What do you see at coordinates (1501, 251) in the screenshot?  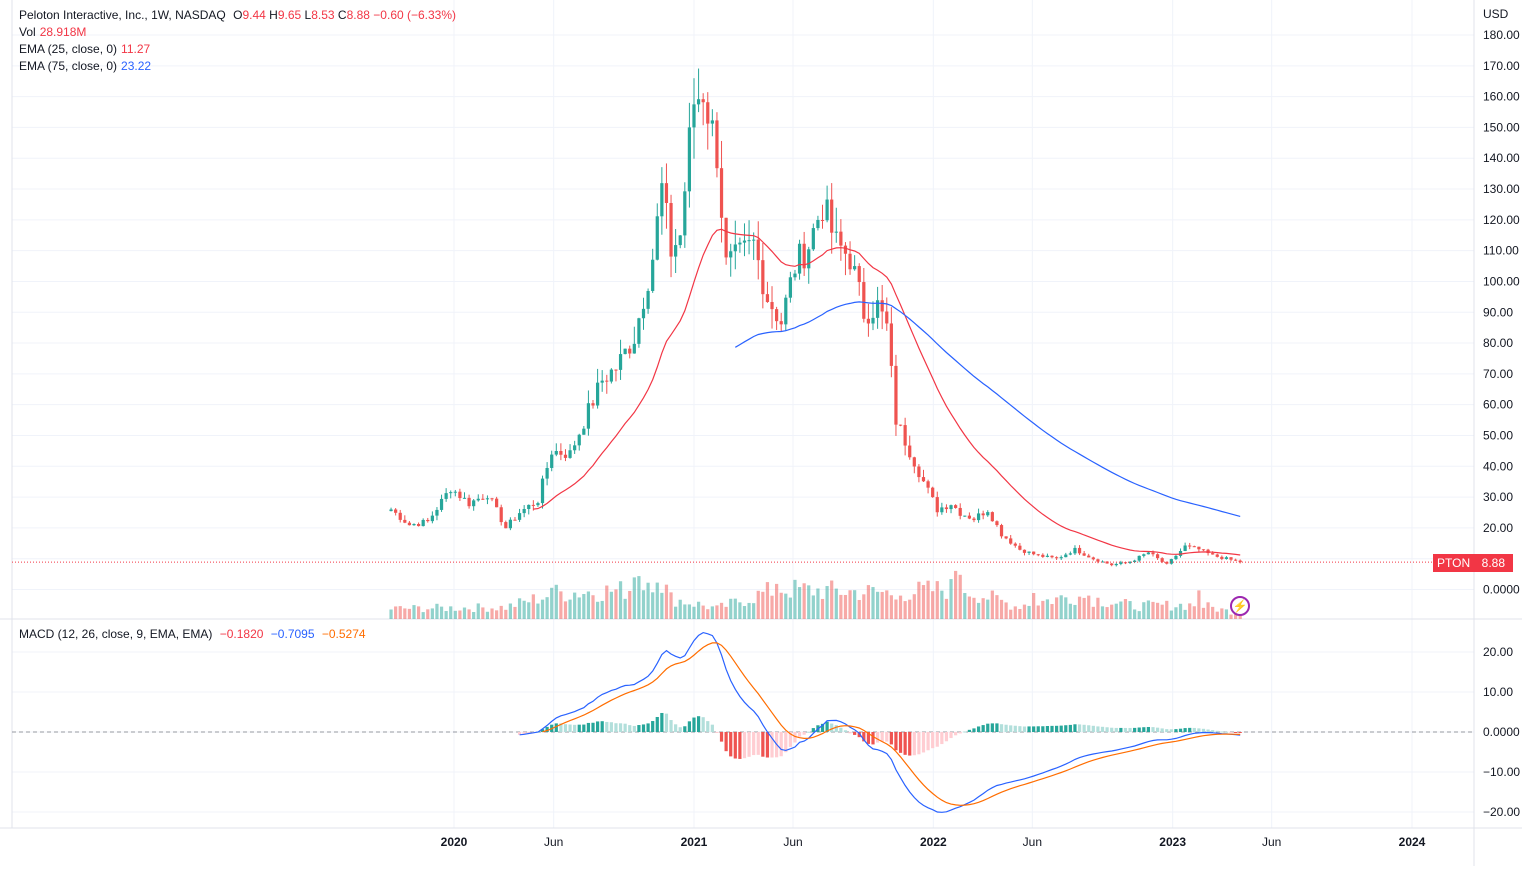 I see `price-tick-label: 110.00` at bounding box center [1501, 251].